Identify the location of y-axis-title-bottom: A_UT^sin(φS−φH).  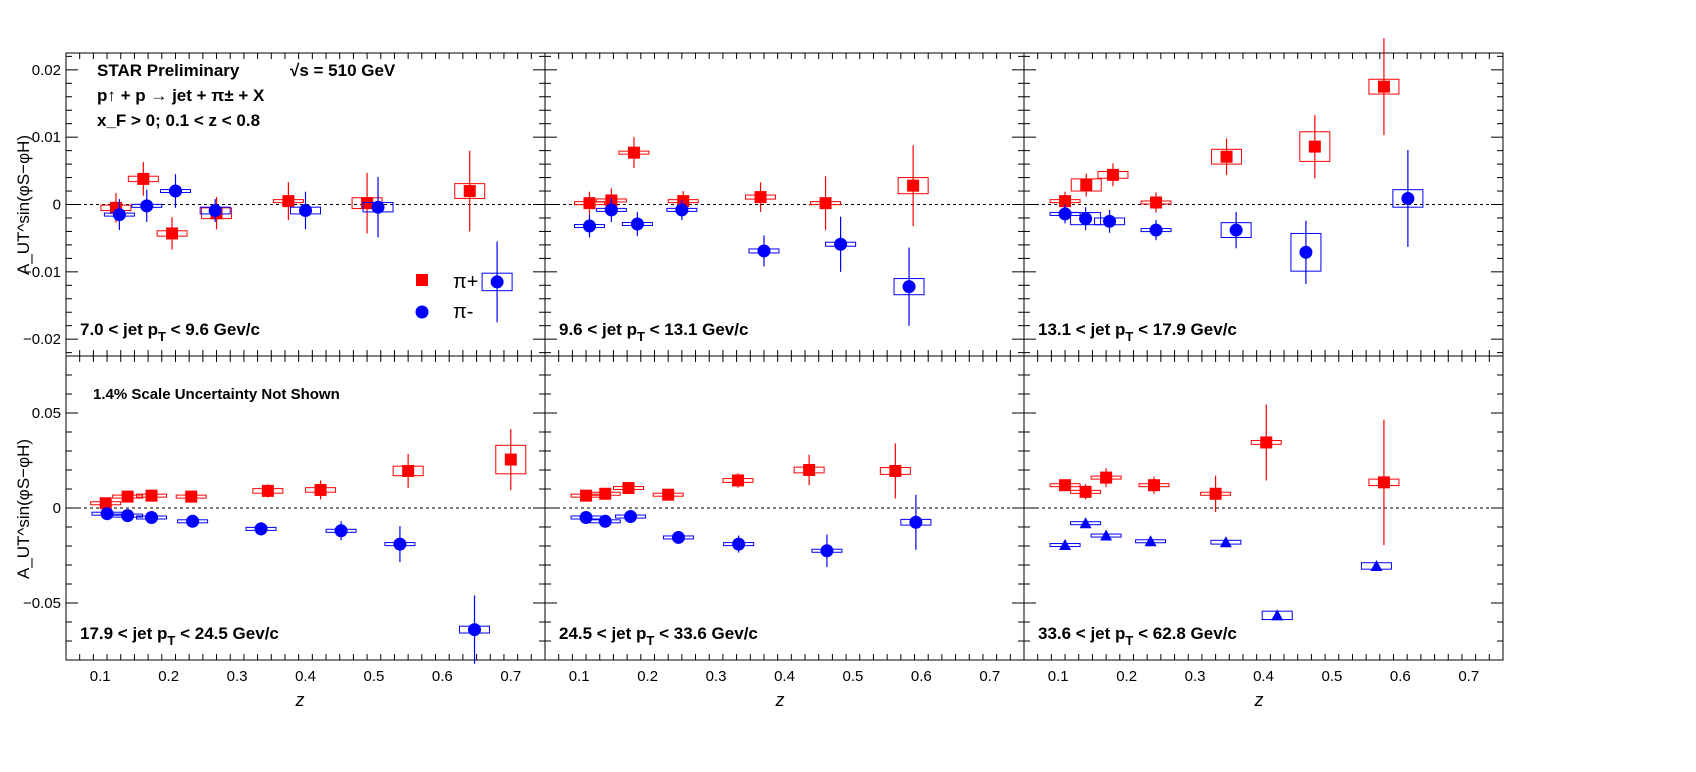
(23, 509).